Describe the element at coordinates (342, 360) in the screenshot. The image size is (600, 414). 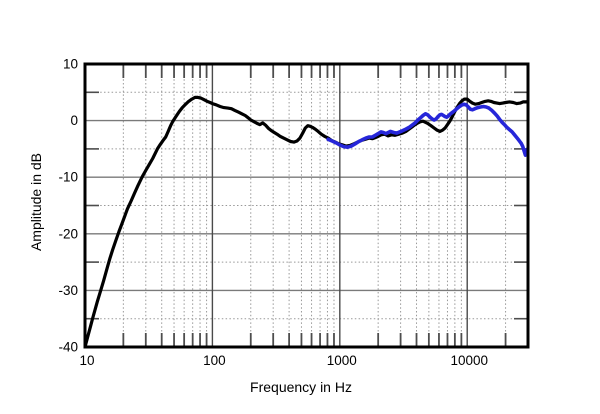
I see `x-tick-label: 1000` at that location.